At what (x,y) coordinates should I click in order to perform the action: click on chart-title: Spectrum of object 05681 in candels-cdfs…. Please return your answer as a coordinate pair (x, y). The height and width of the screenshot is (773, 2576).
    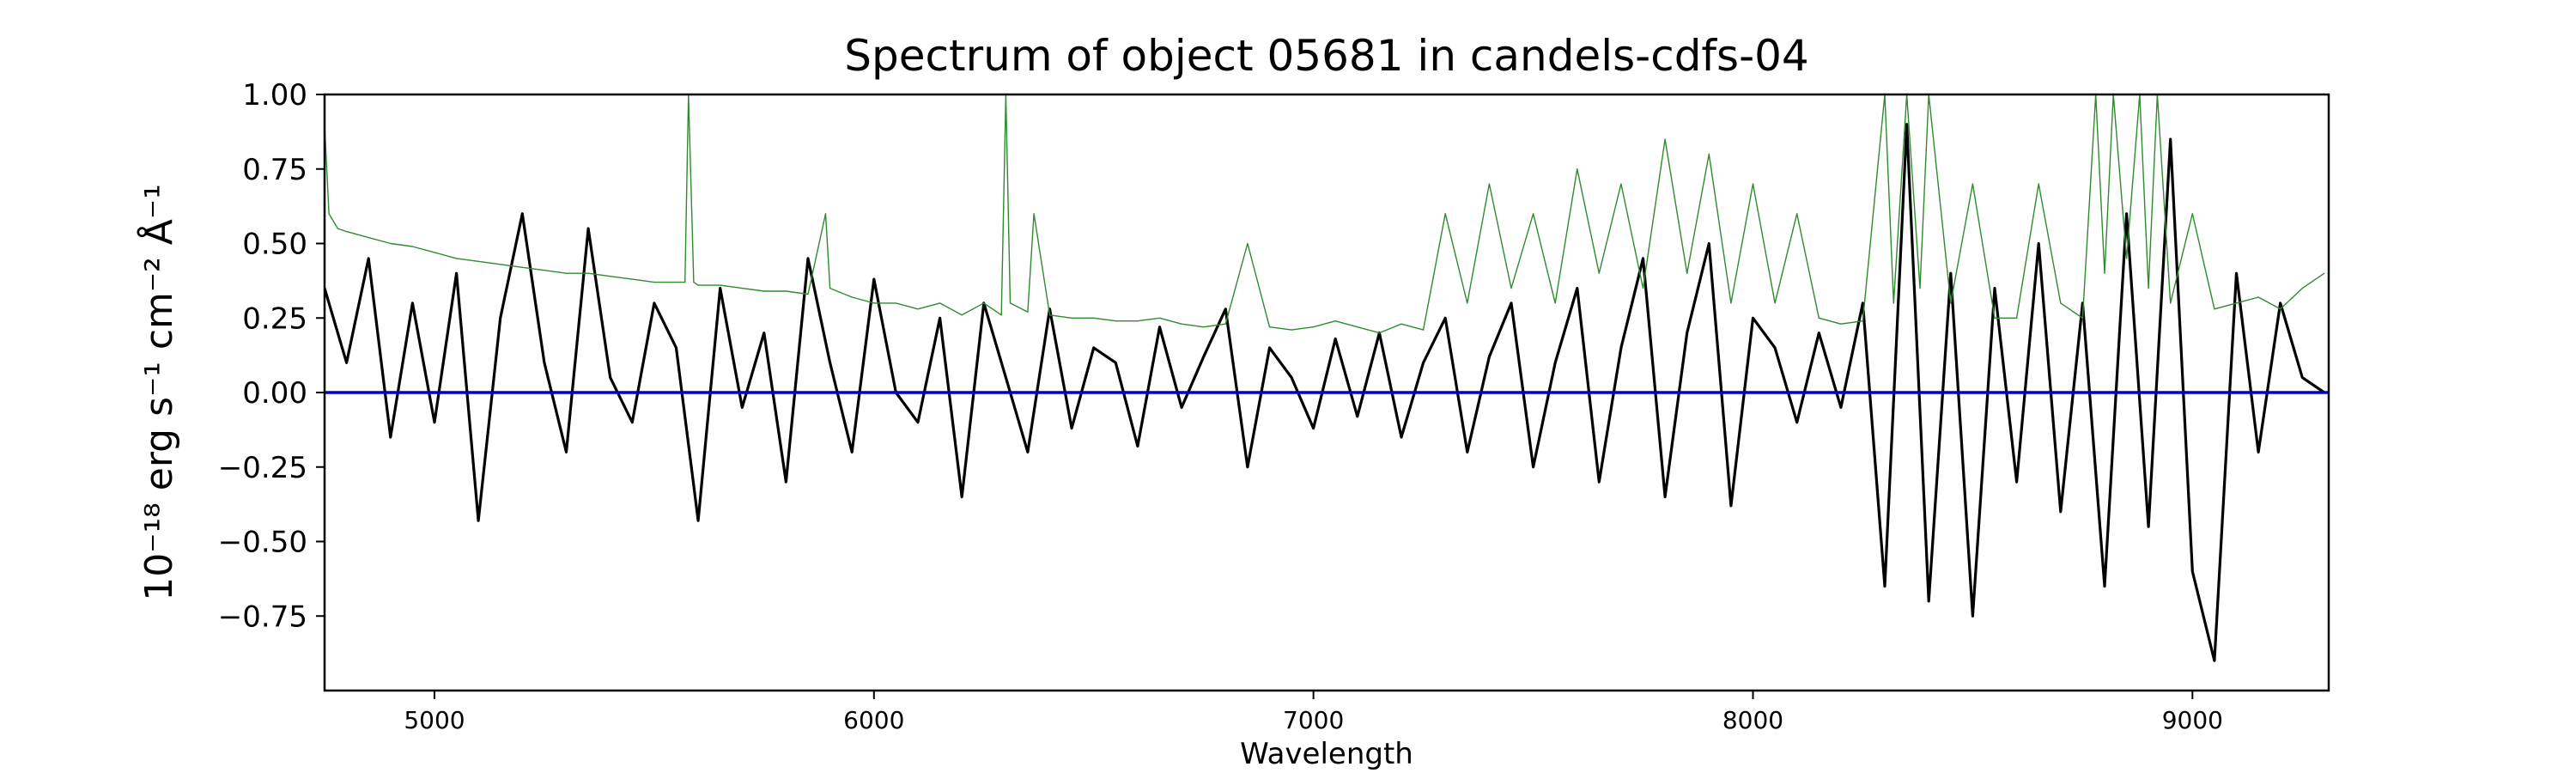
    Looking at the image, I should click on (1327, 56).